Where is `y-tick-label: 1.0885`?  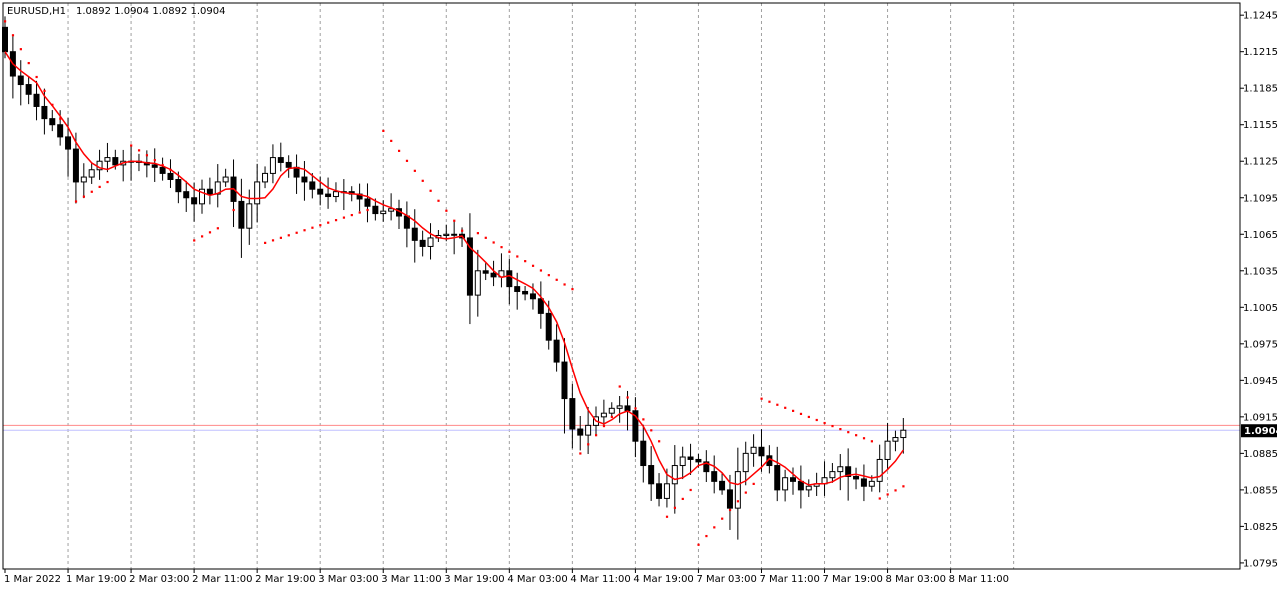
y-tick-label: 1.0885 is located at coordinates (1260, 454).